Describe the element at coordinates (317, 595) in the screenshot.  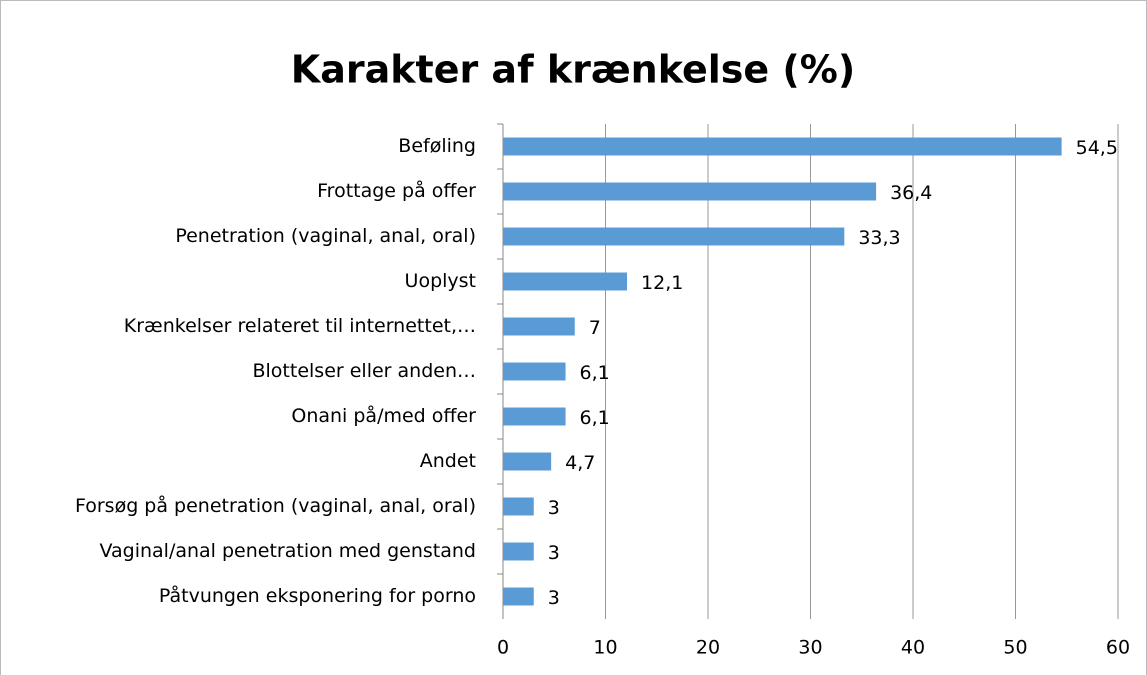
I see `y-tick-label: Påtvungen eksponering for porno` at that location.